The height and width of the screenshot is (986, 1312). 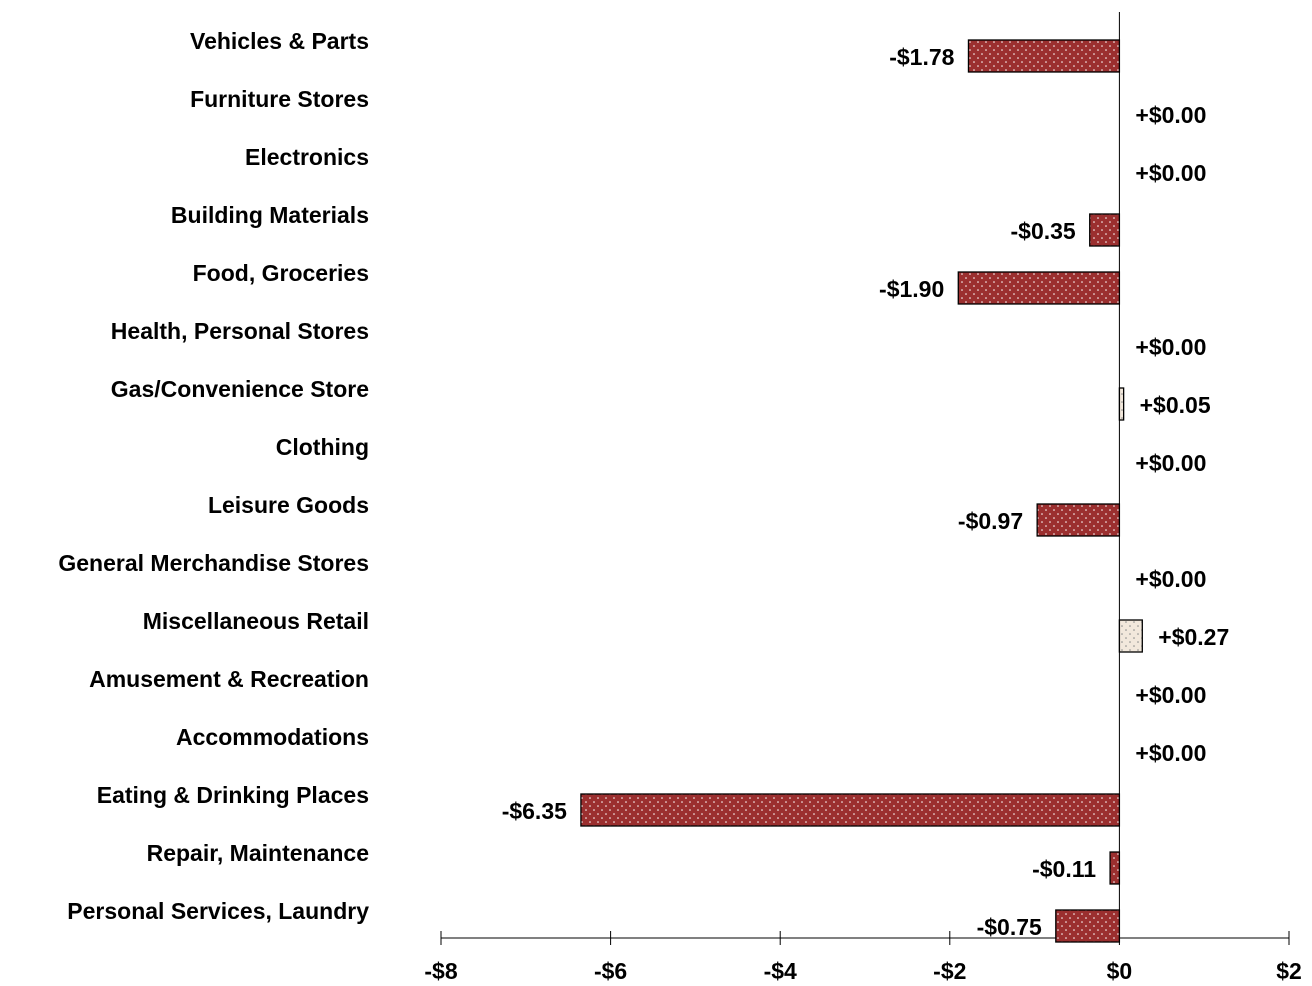 What do you see at coordinates (1193, 637) in the screenshot?
I see `value-label: +$0.27` at bounding box center [1193, 637].